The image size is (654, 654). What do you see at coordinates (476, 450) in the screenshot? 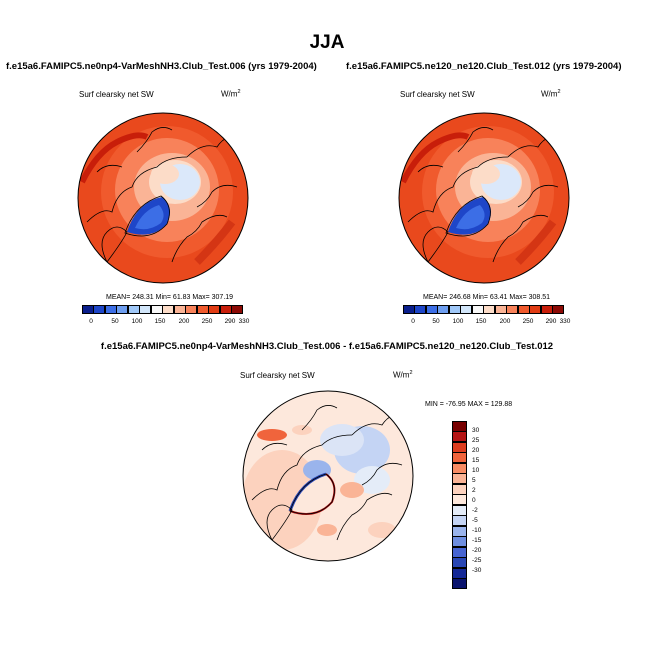
I see `tick-label: 20` at bounding box center [476, 450].